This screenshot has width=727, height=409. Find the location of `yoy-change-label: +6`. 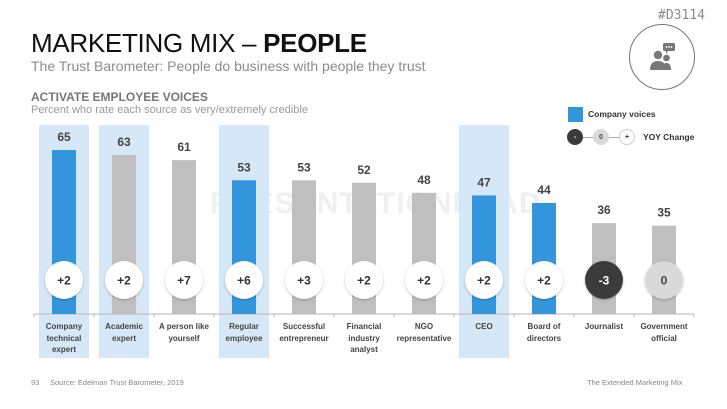

yoy-change-label: +6 is located at coordinates (244, 281).